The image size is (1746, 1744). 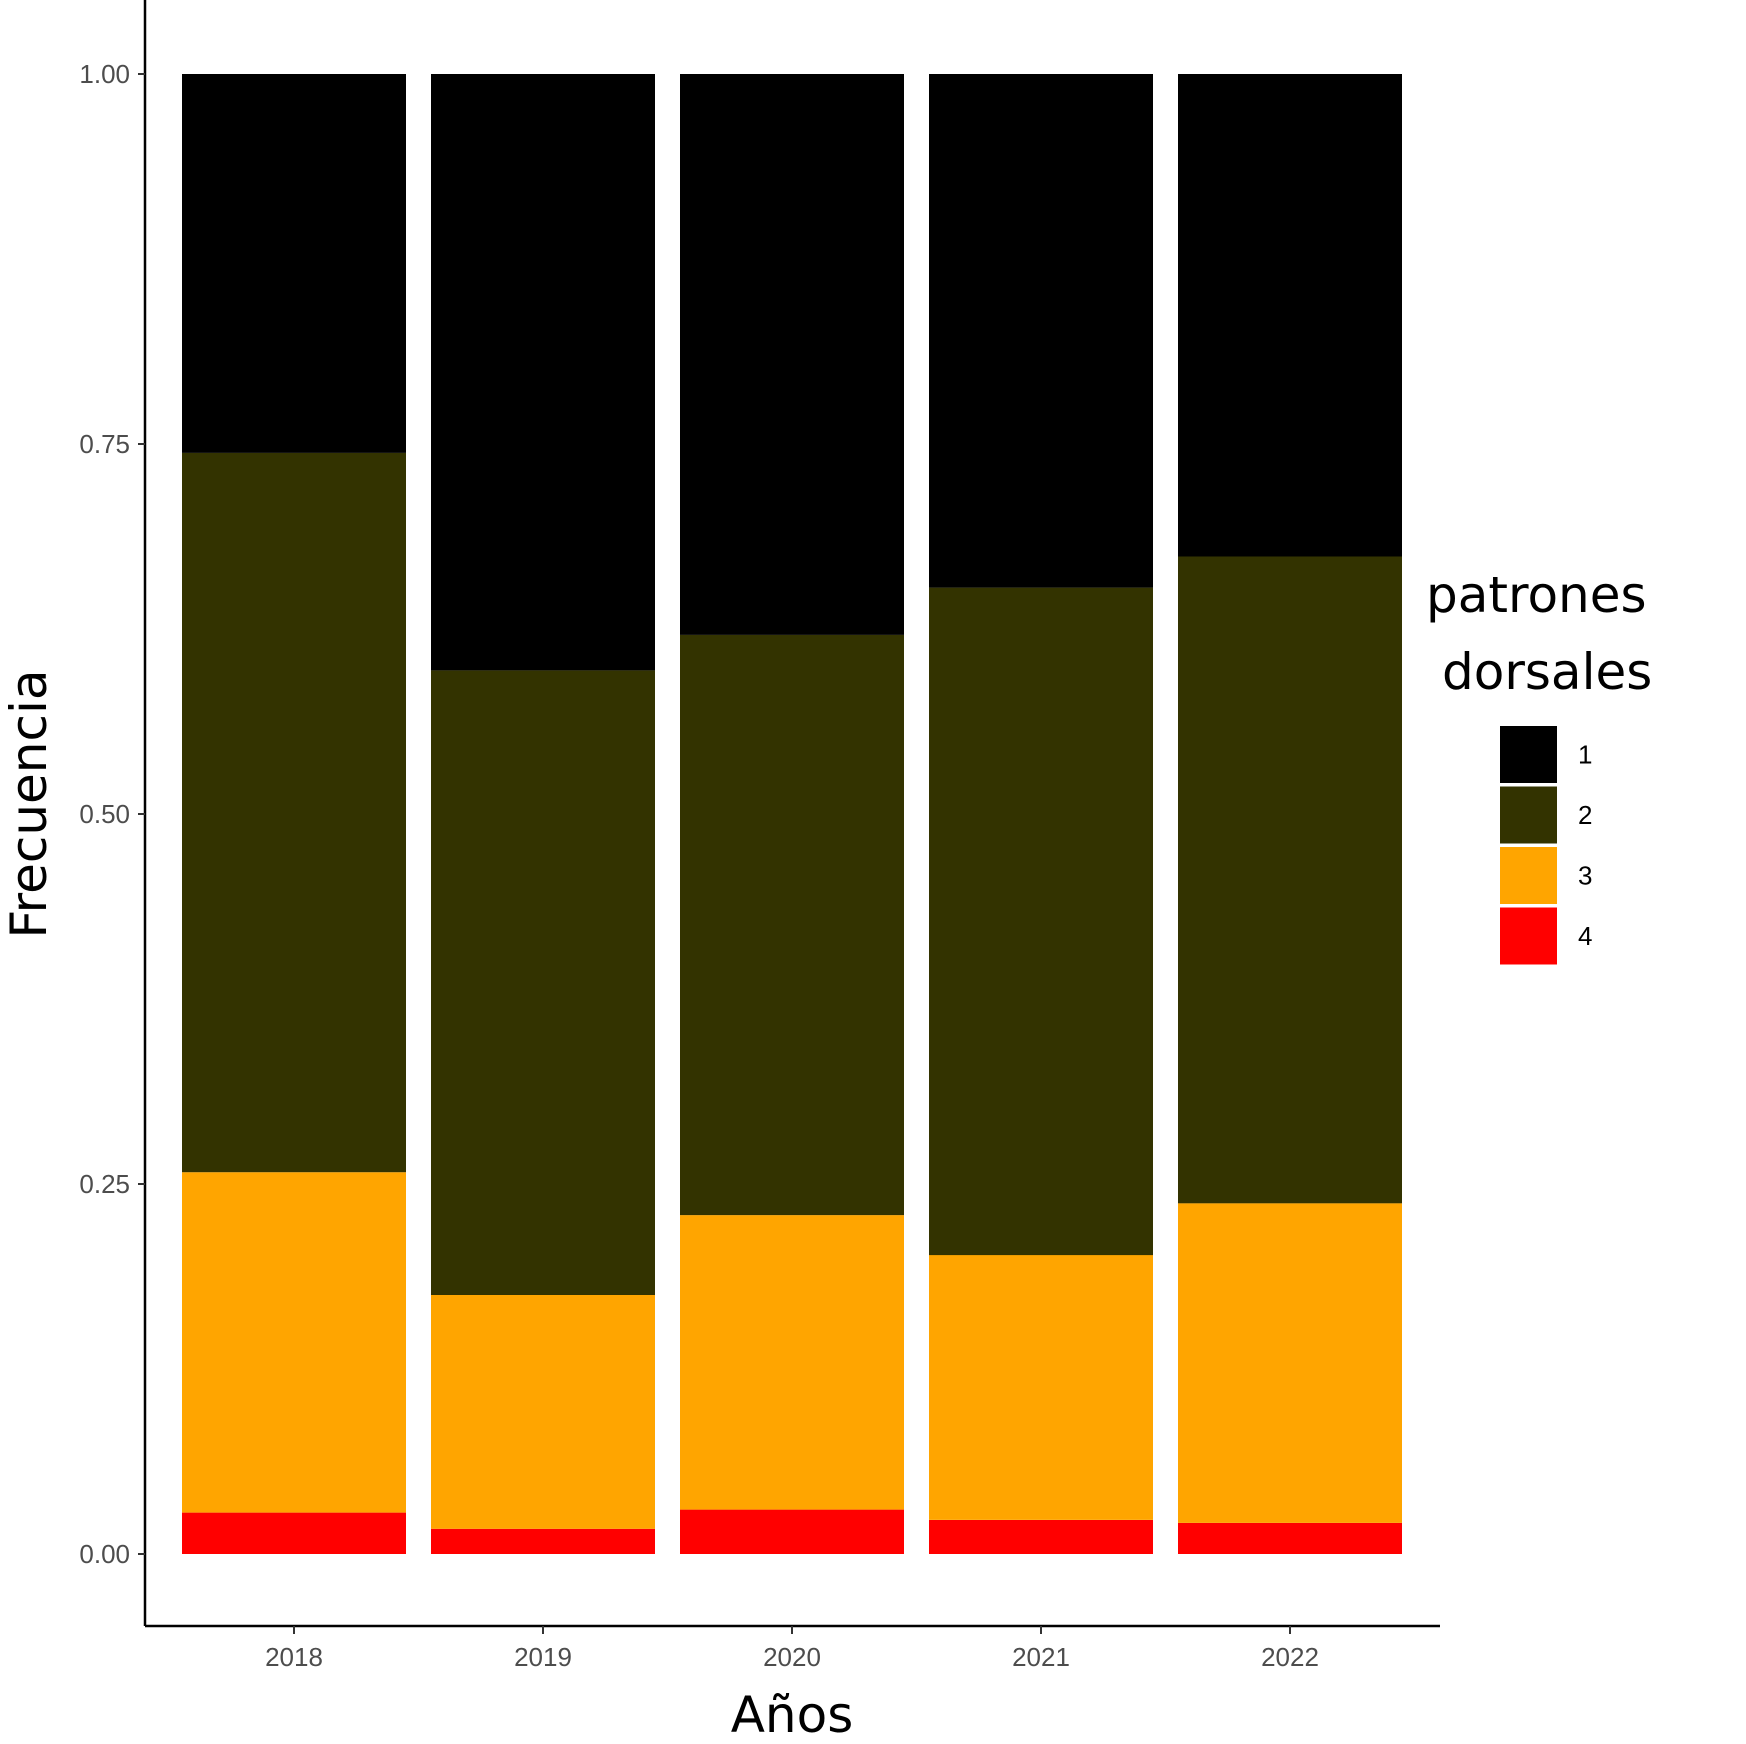 I want to click on y-tick-label: 1.00, so click(x=104, y=74).